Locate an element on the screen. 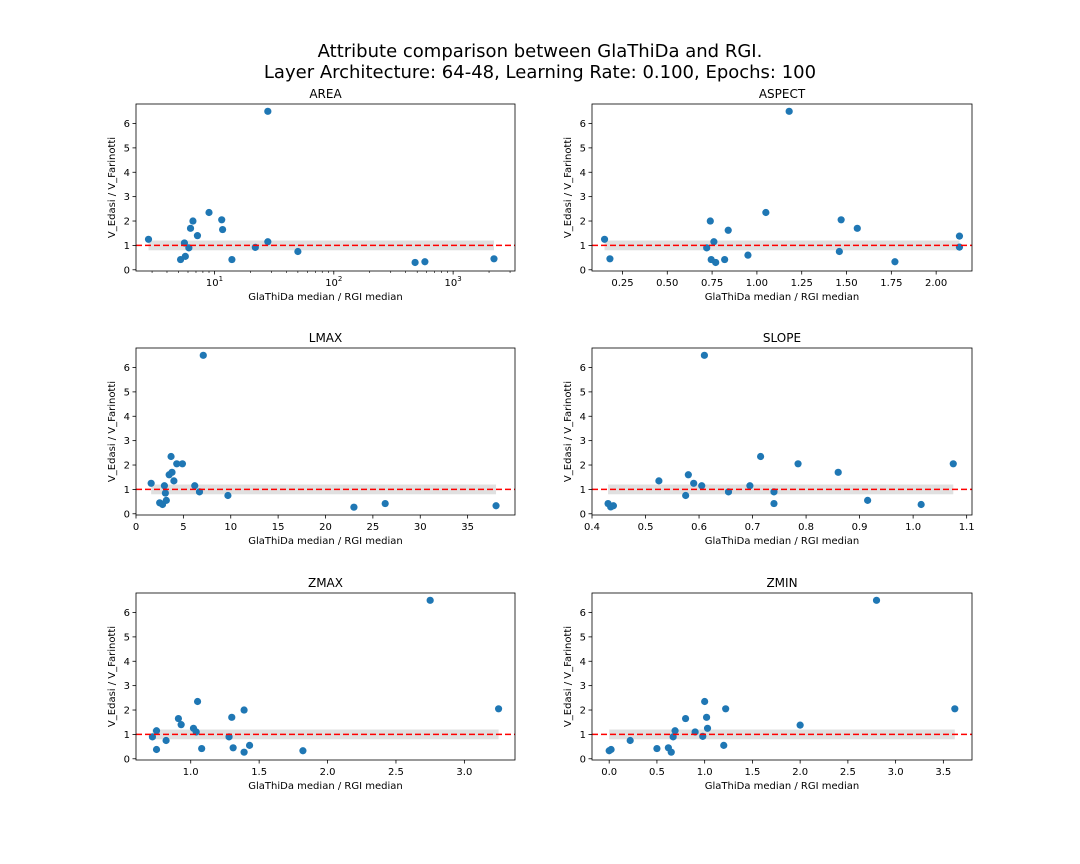 Image resolution: width=1080 pixels, height=864 pixels. x-tick-label-base: 2.0 is located at coordinates (328, 772).